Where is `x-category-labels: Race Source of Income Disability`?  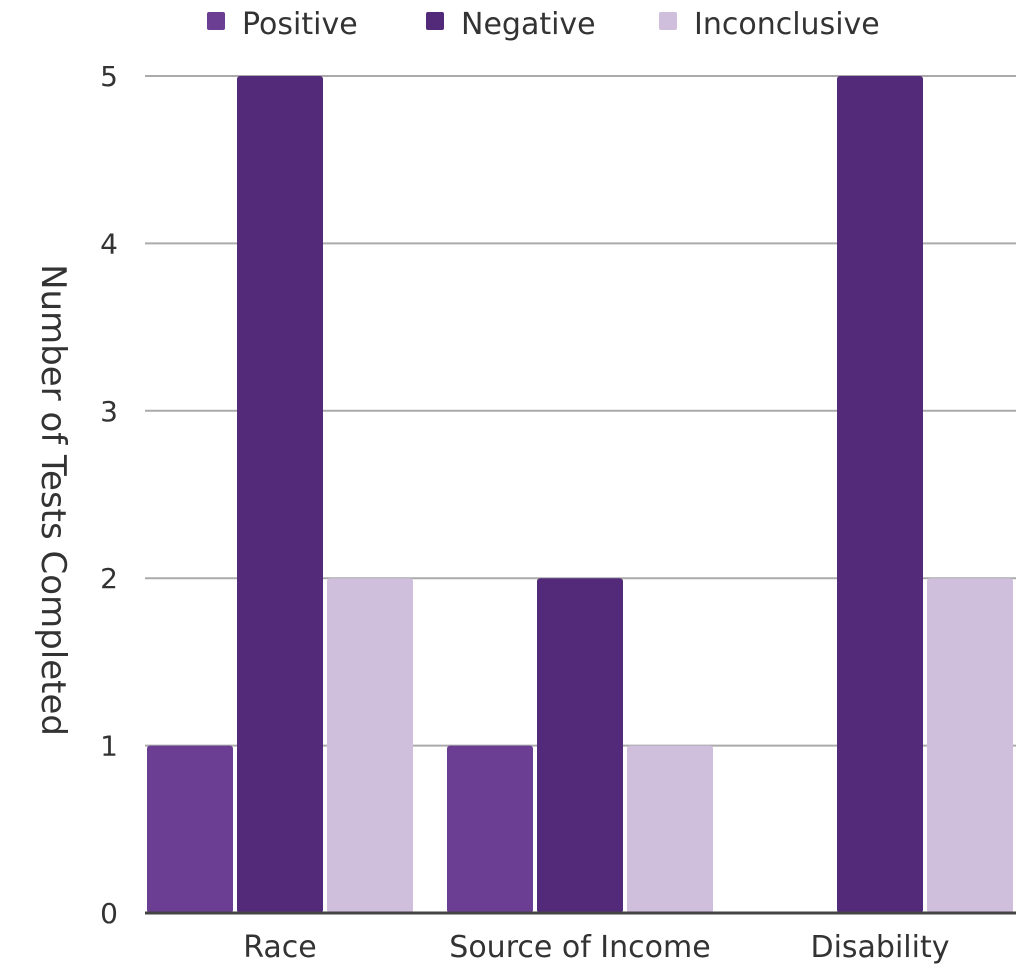 x-category-labels: Race Source of Income Disability is located at coordinates (596, 947).